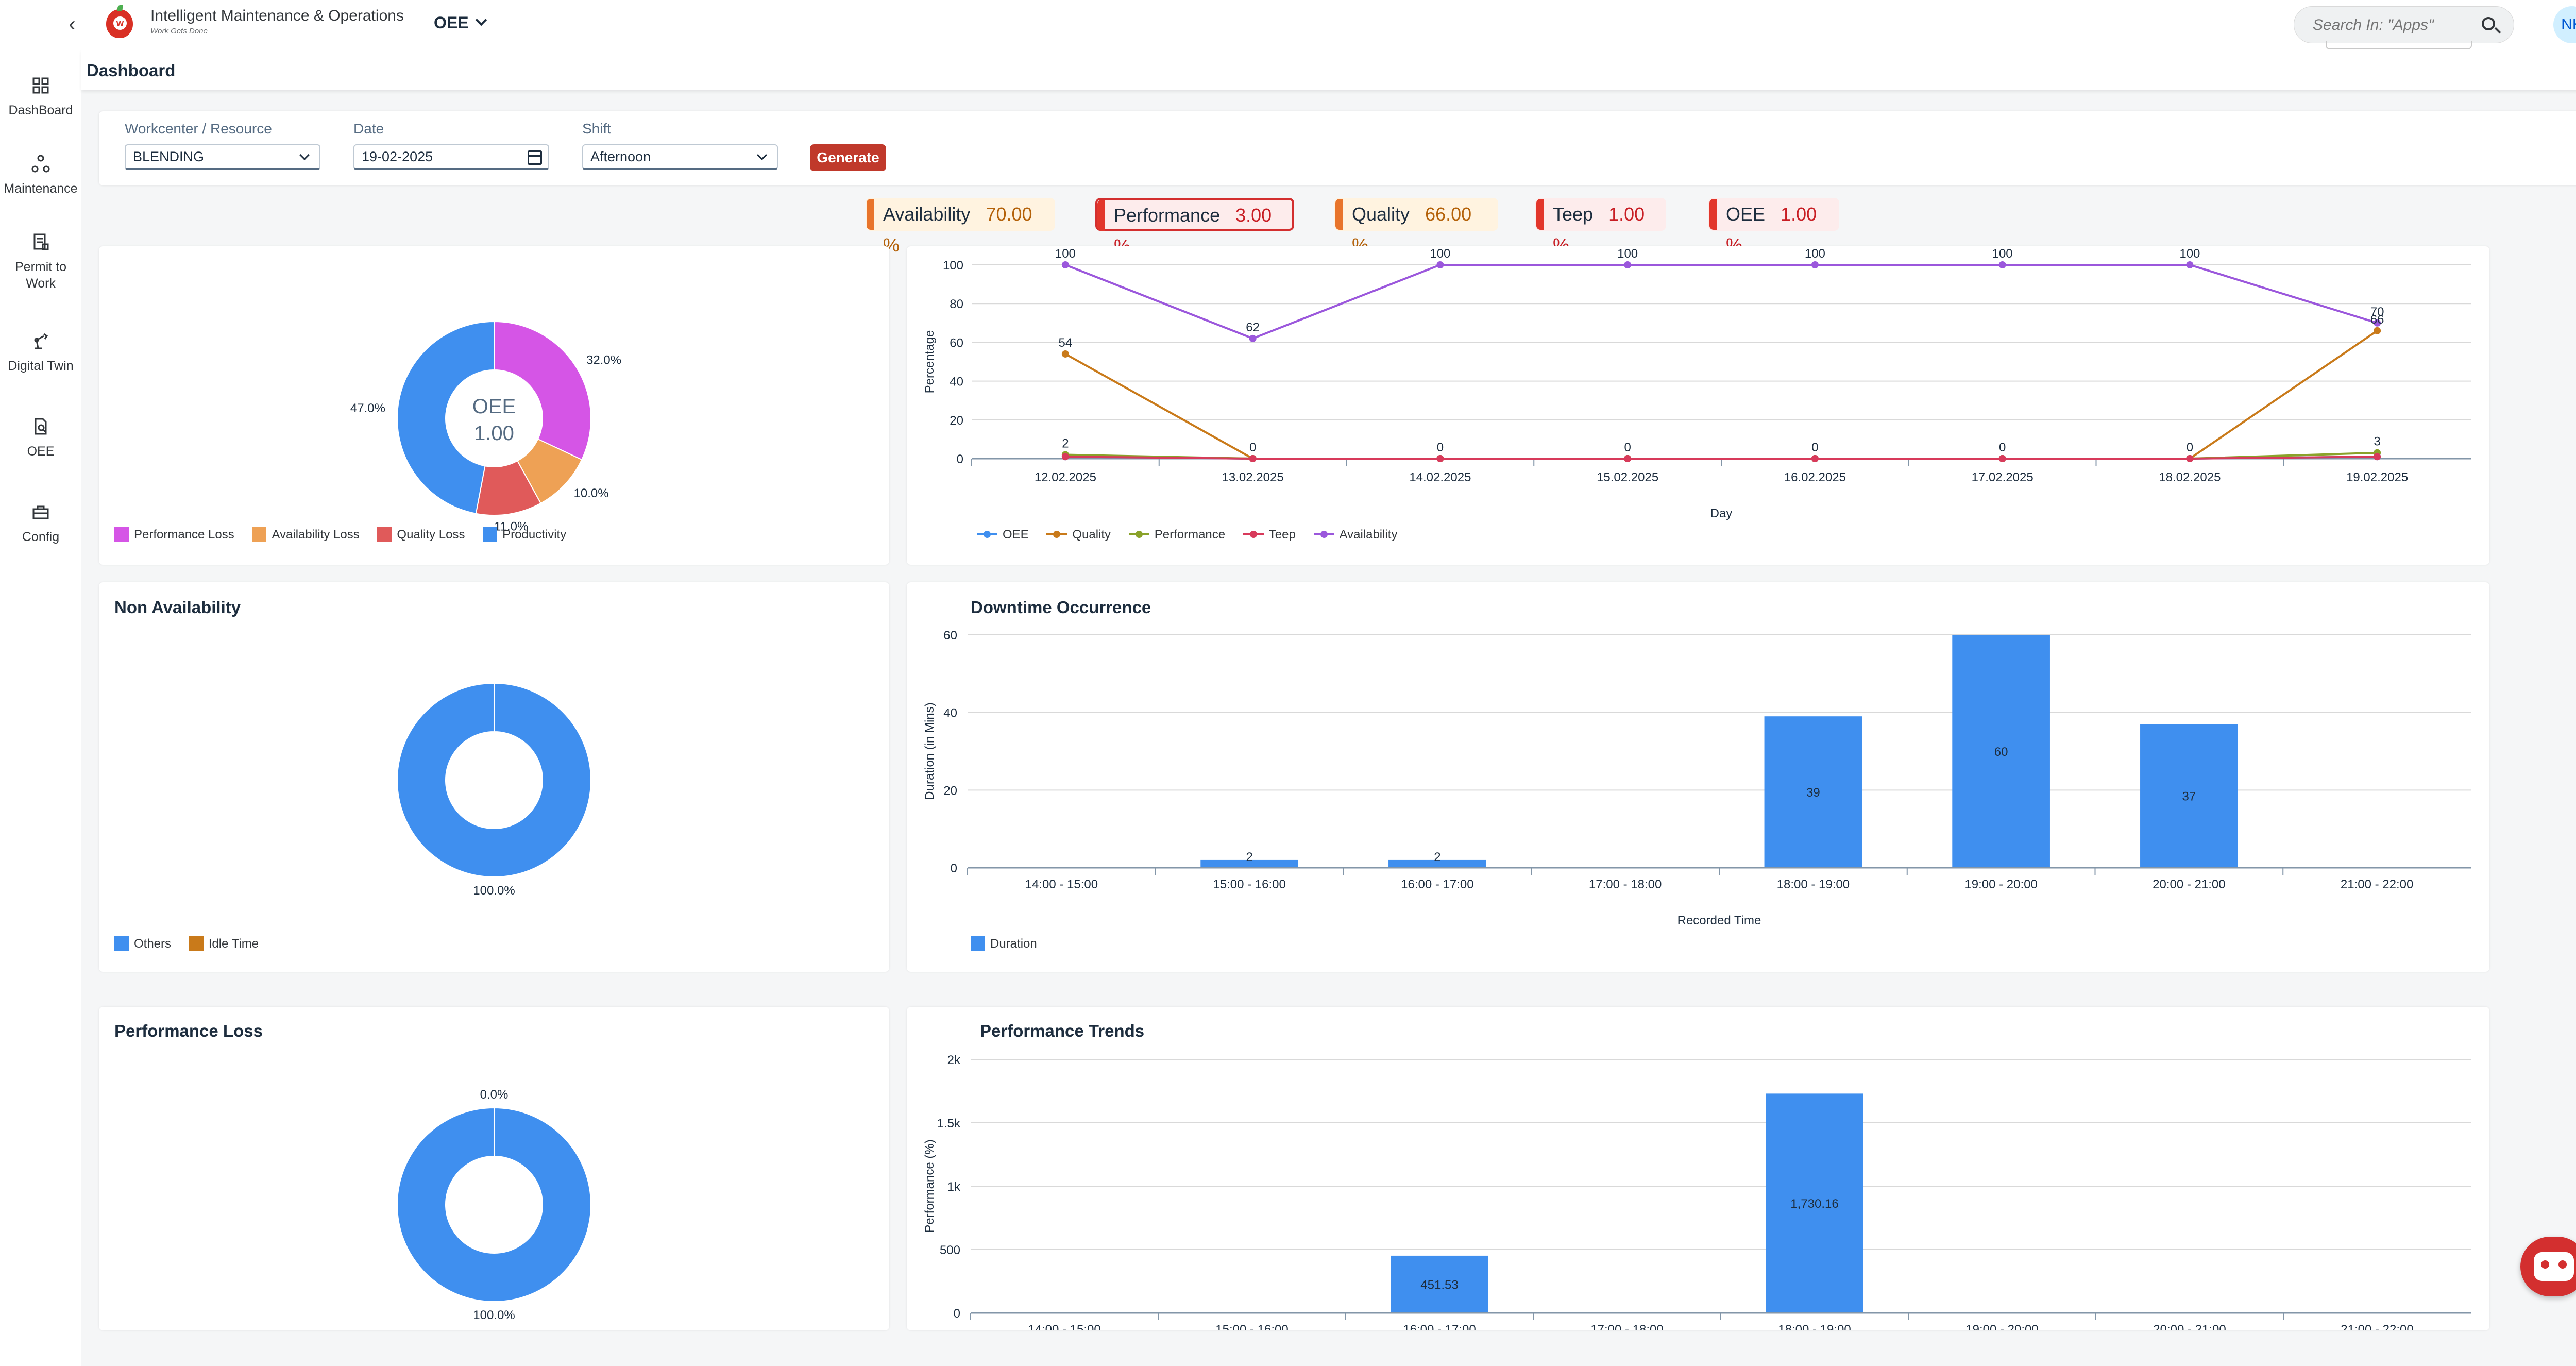 The image size is (2576, 1366). I want to click on donut-data-label: 11.0%, so click(511, 526).